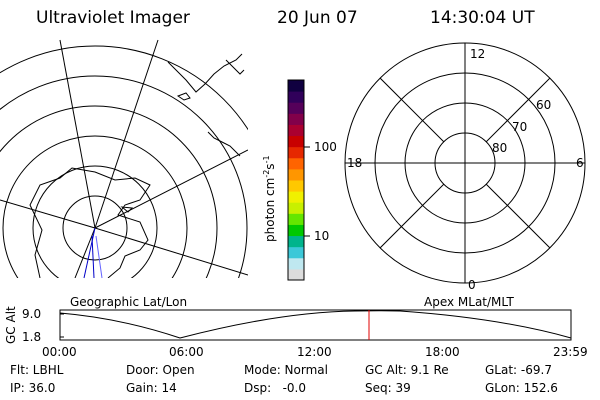 The image size is (600, 400). What do you see at coordinates (89, 253) in the screenshot?
I see `satellite-track` at bounding box center [89, 253].